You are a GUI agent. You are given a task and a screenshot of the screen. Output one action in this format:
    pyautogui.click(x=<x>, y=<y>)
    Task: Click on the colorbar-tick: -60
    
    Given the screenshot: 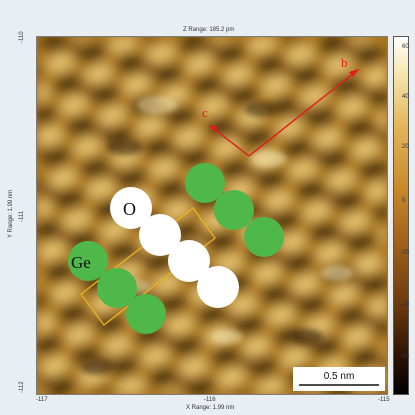 What is the action you would take?
    pyautogui.click(x=404, y=357)
    